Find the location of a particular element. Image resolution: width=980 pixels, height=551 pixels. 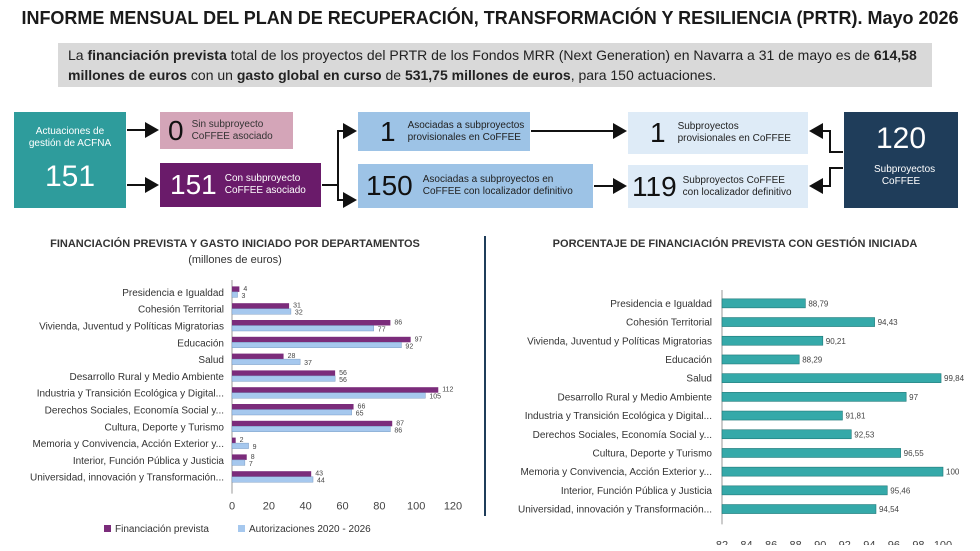

legend-financiacion-swatch is located at coordinates (107, 528).